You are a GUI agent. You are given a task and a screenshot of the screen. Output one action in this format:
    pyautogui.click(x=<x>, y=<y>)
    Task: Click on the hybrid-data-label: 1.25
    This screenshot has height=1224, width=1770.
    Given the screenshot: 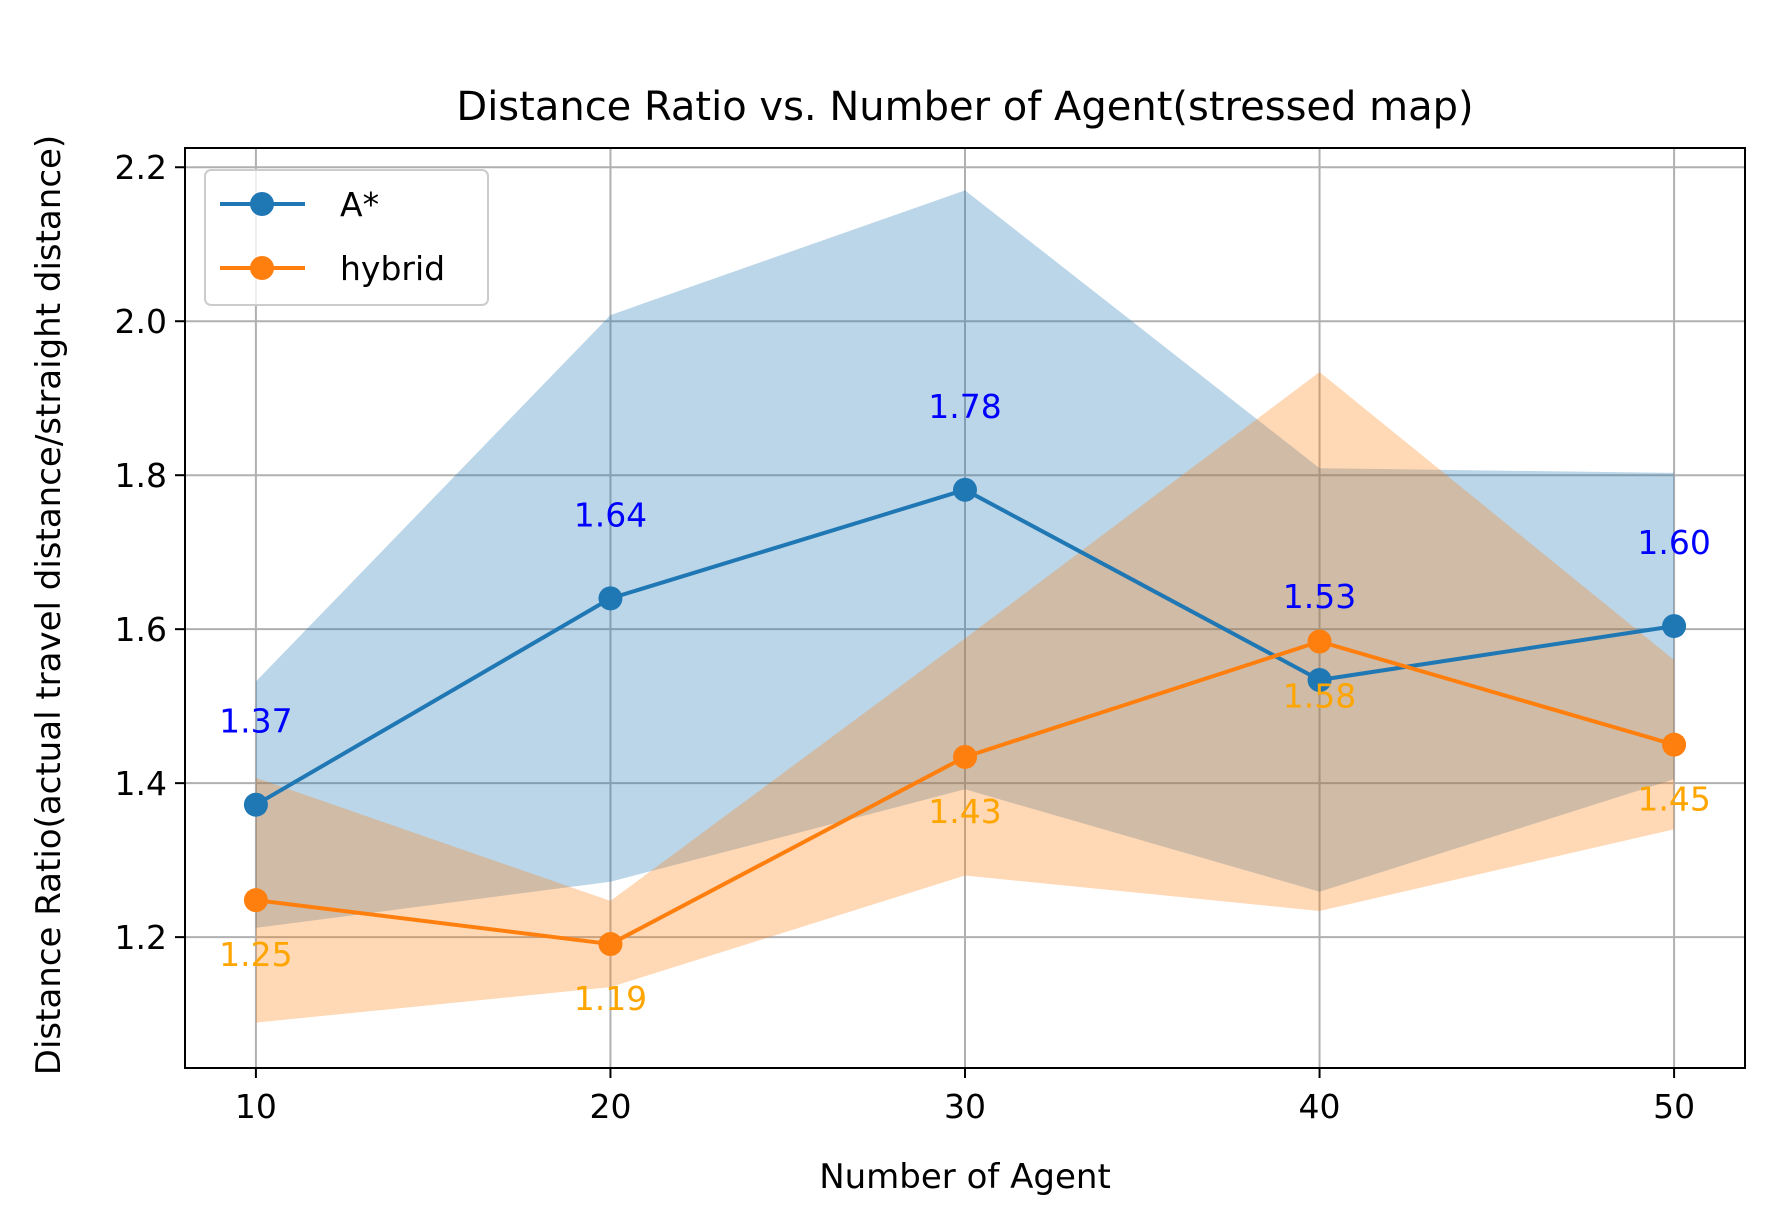 What is the action you would take?
    pyautogui.click(x=255, y=954)
    